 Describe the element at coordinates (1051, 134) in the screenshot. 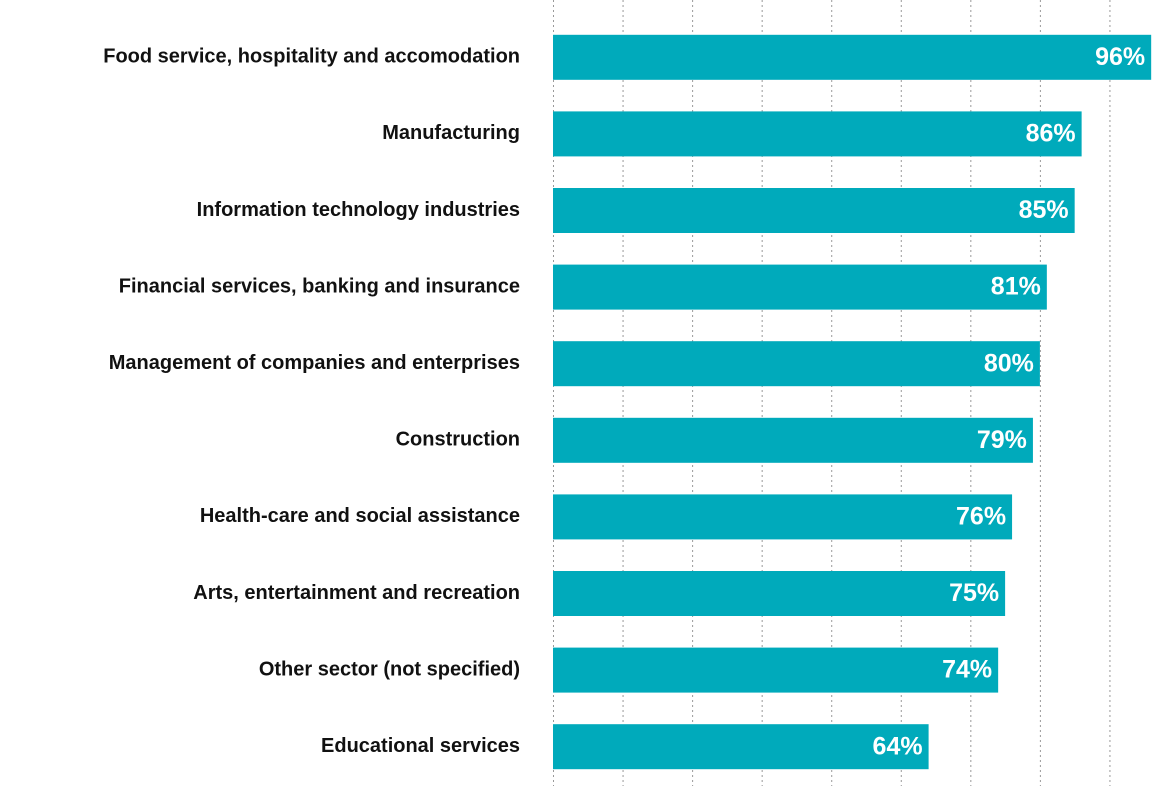

I see `value-label: 86%` at that location.